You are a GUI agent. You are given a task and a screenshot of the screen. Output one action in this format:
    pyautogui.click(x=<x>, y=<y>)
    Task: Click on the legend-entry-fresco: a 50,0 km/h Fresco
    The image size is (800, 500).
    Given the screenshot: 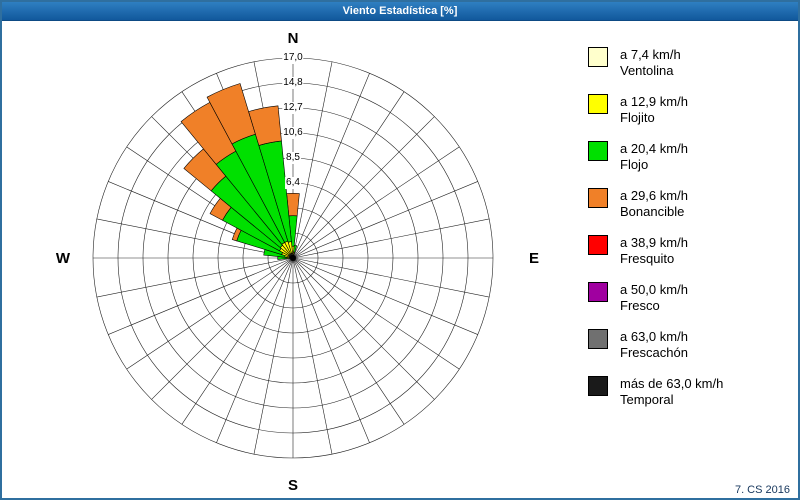 What is the action you would take?
    pyautogui.click(x=655, y=298)
    